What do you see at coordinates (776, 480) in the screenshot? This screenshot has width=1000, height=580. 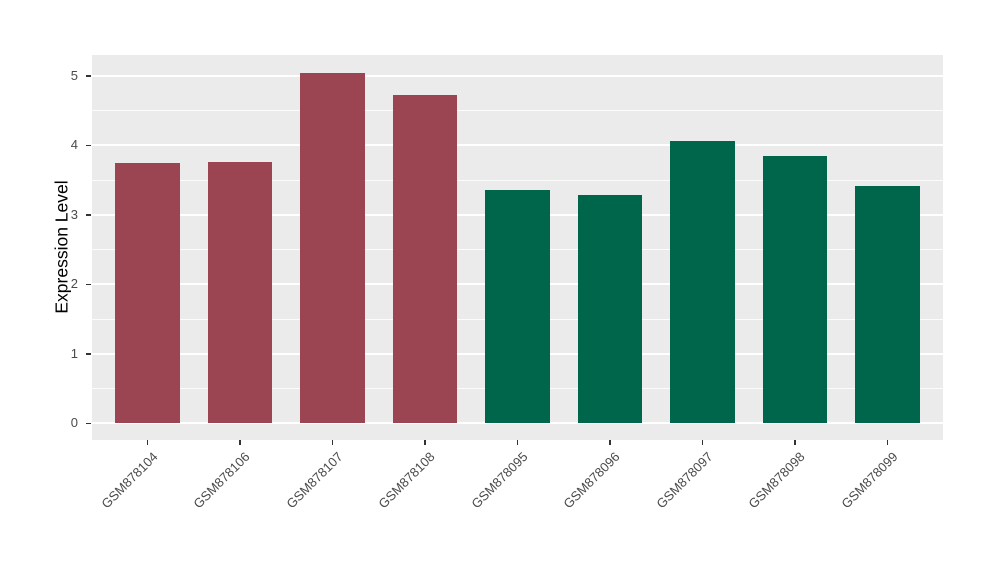 I see `x-axis-tick-label-text: GSM878098` at bounding box center [776, 480].